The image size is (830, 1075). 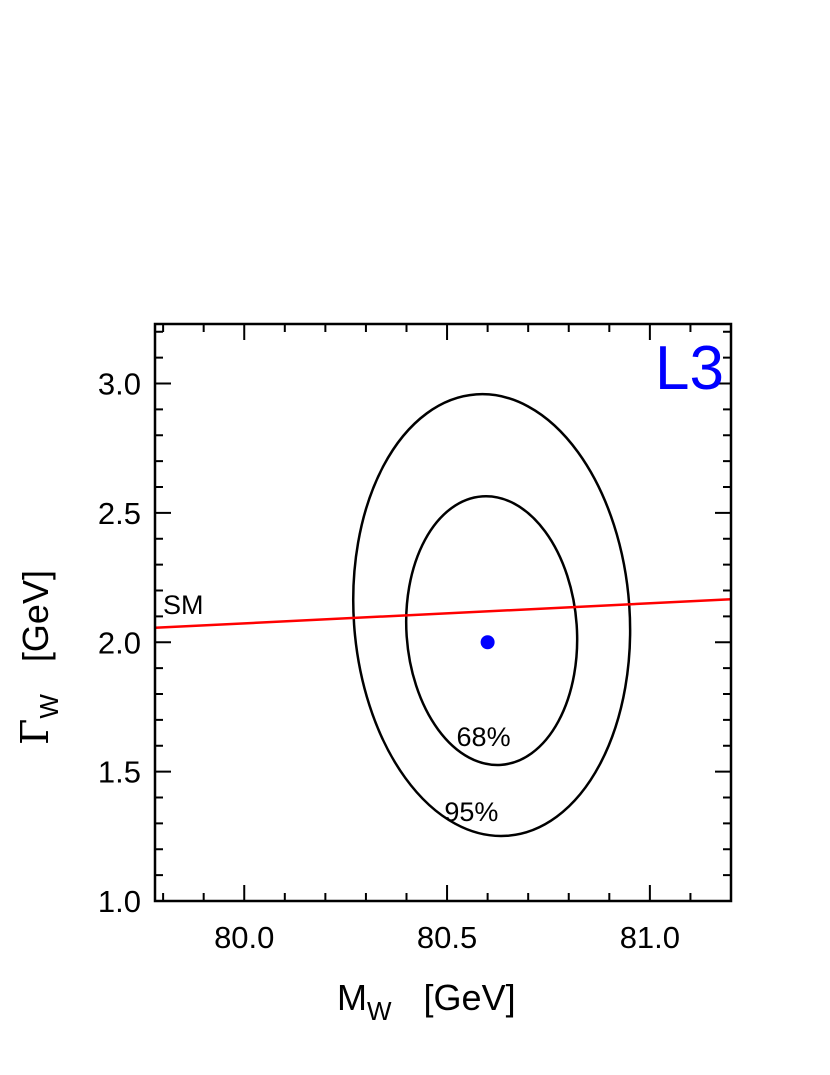 I want to click on y-axis-subscript: W, so click(x=49, y=706).